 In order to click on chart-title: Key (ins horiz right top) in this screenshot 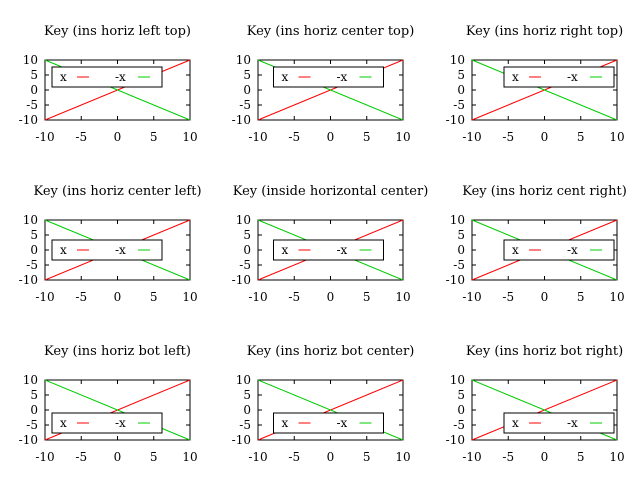, I will do `click(544, 31)`.